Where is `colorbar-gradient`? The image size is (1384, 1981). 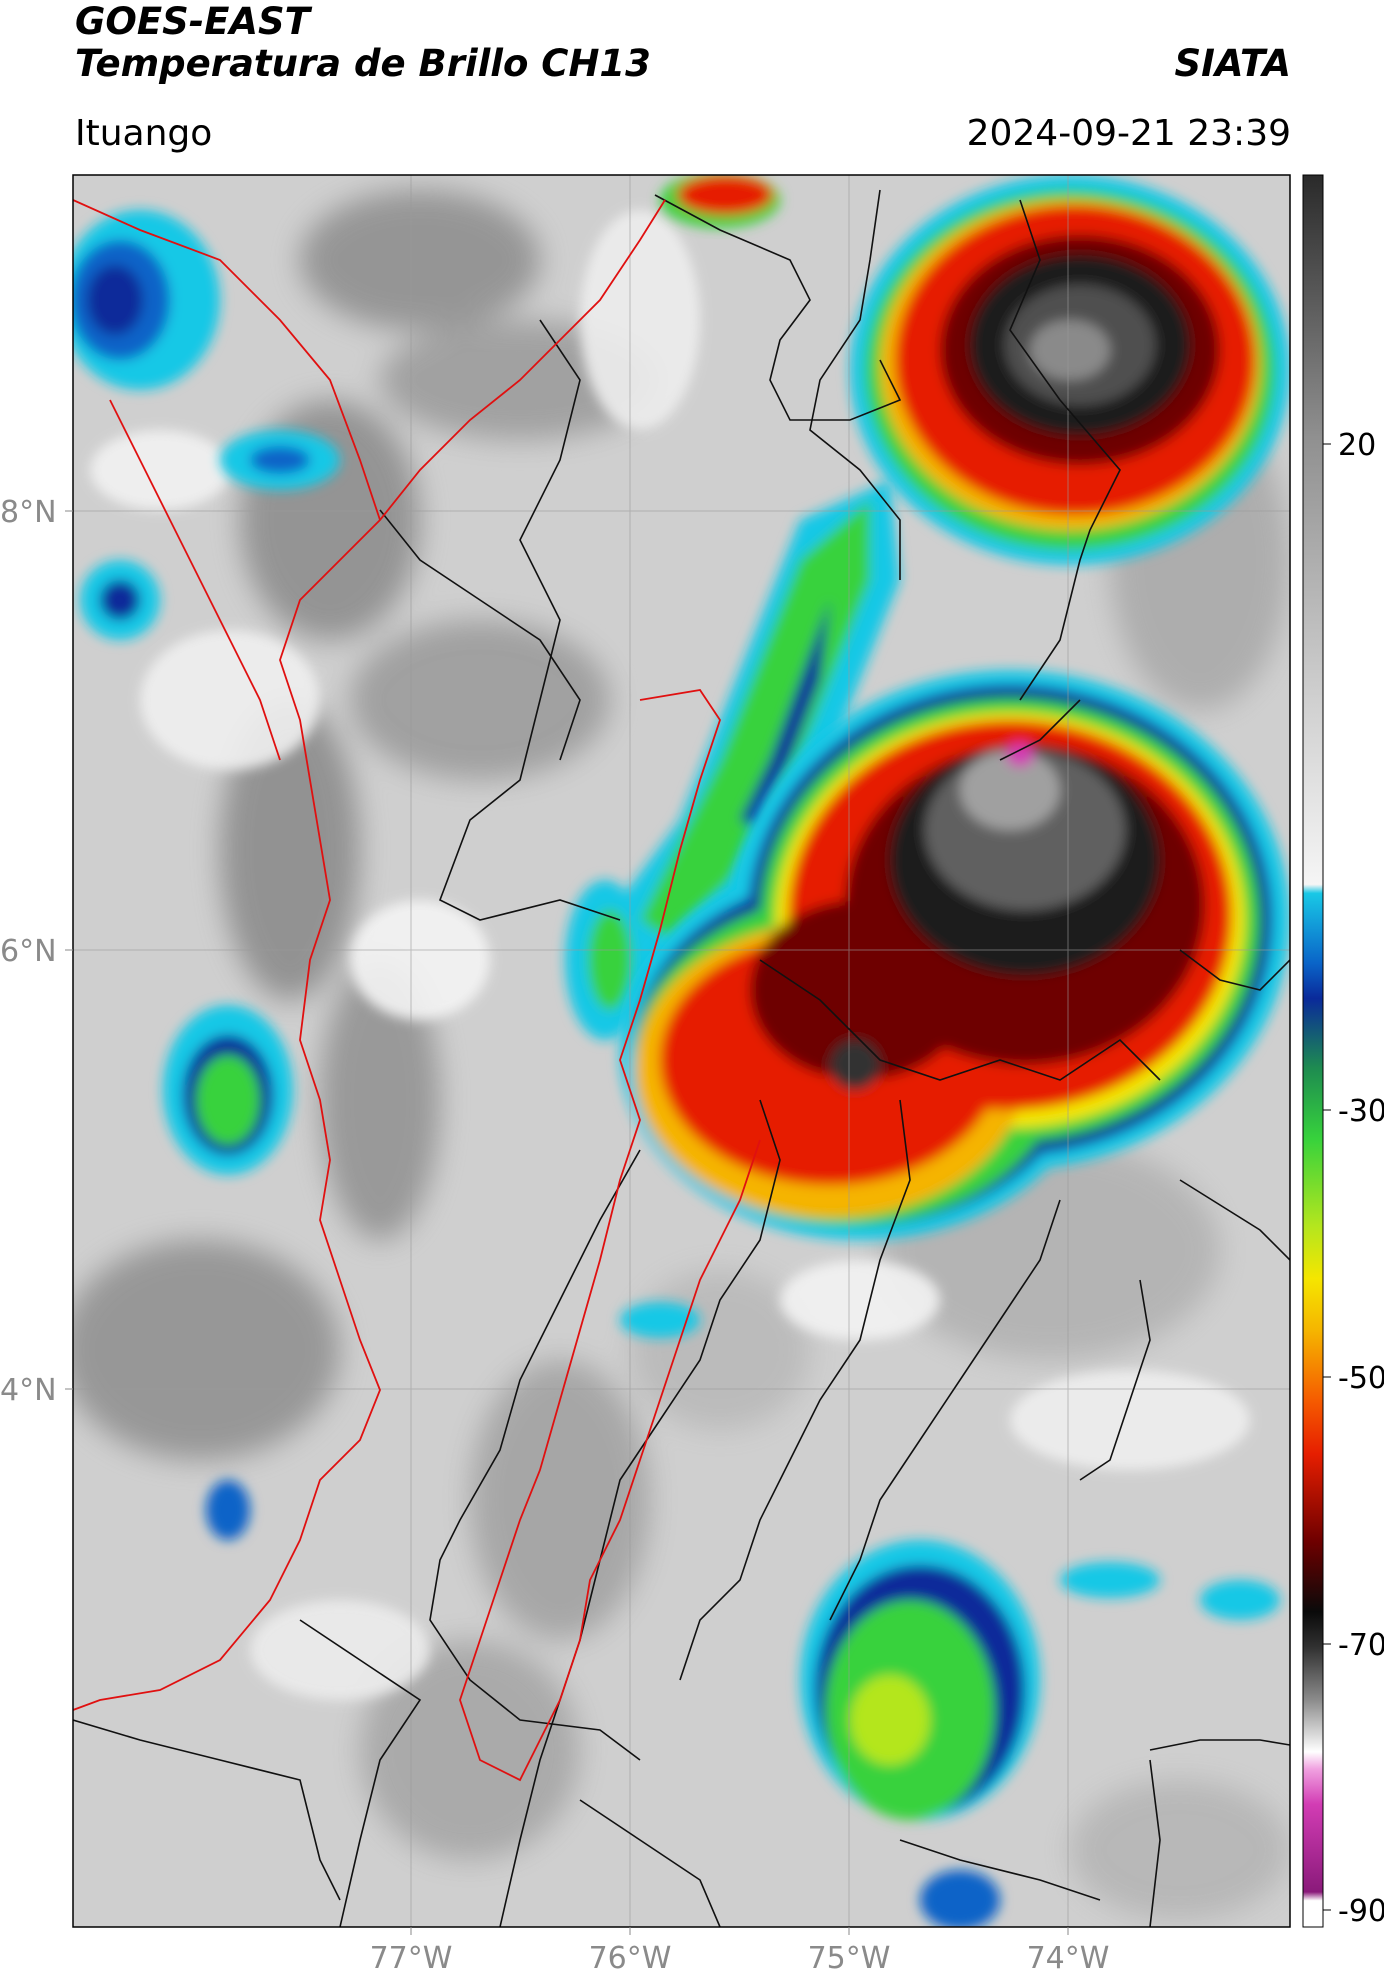 colorbar-gradient is located at coordinates (1313, 1051).